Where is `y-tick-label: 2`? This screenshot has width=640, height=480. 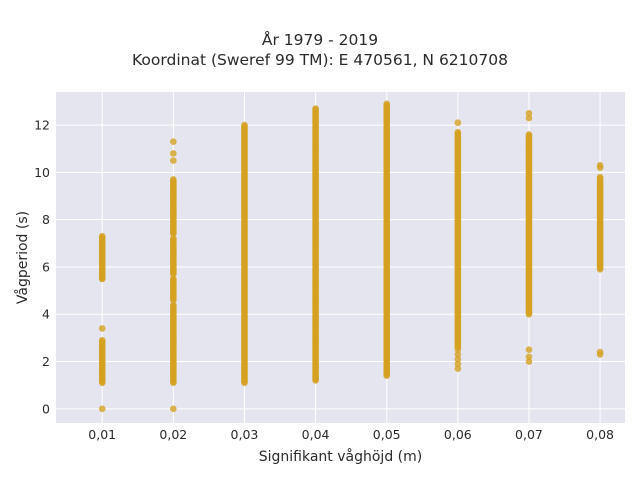
y-tick-label: 2 is located at coordinates (46, 361).